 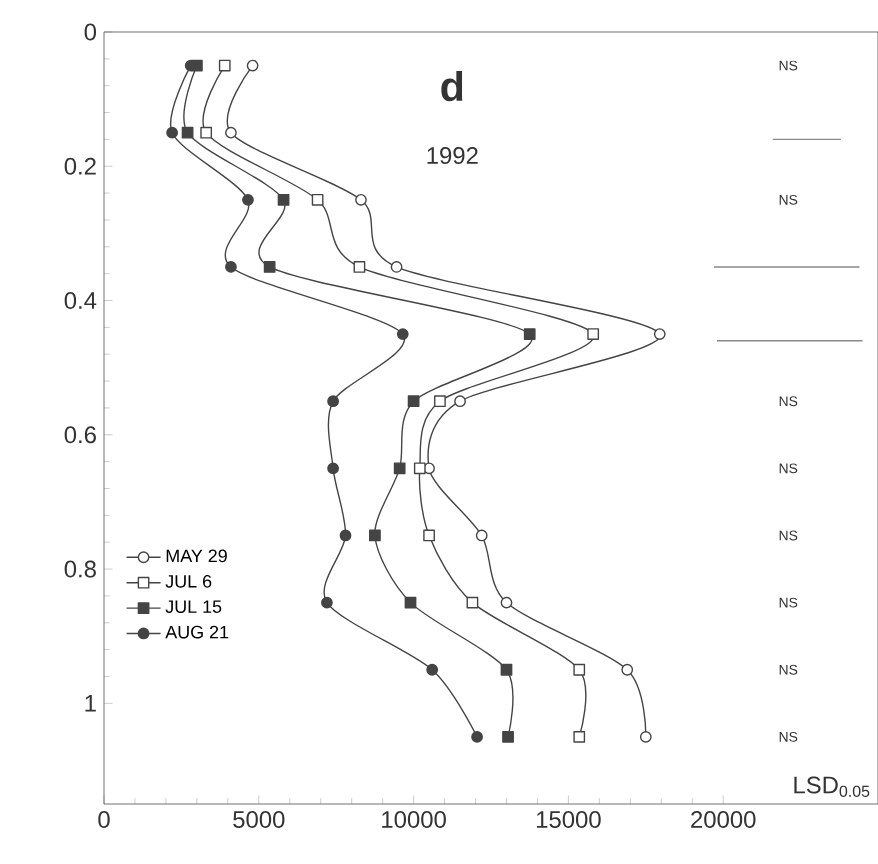 What do you see at coordinates (193, 606) in the screenshot?
I see `legend-label: JUL 15` at bounding box center [193, 606].